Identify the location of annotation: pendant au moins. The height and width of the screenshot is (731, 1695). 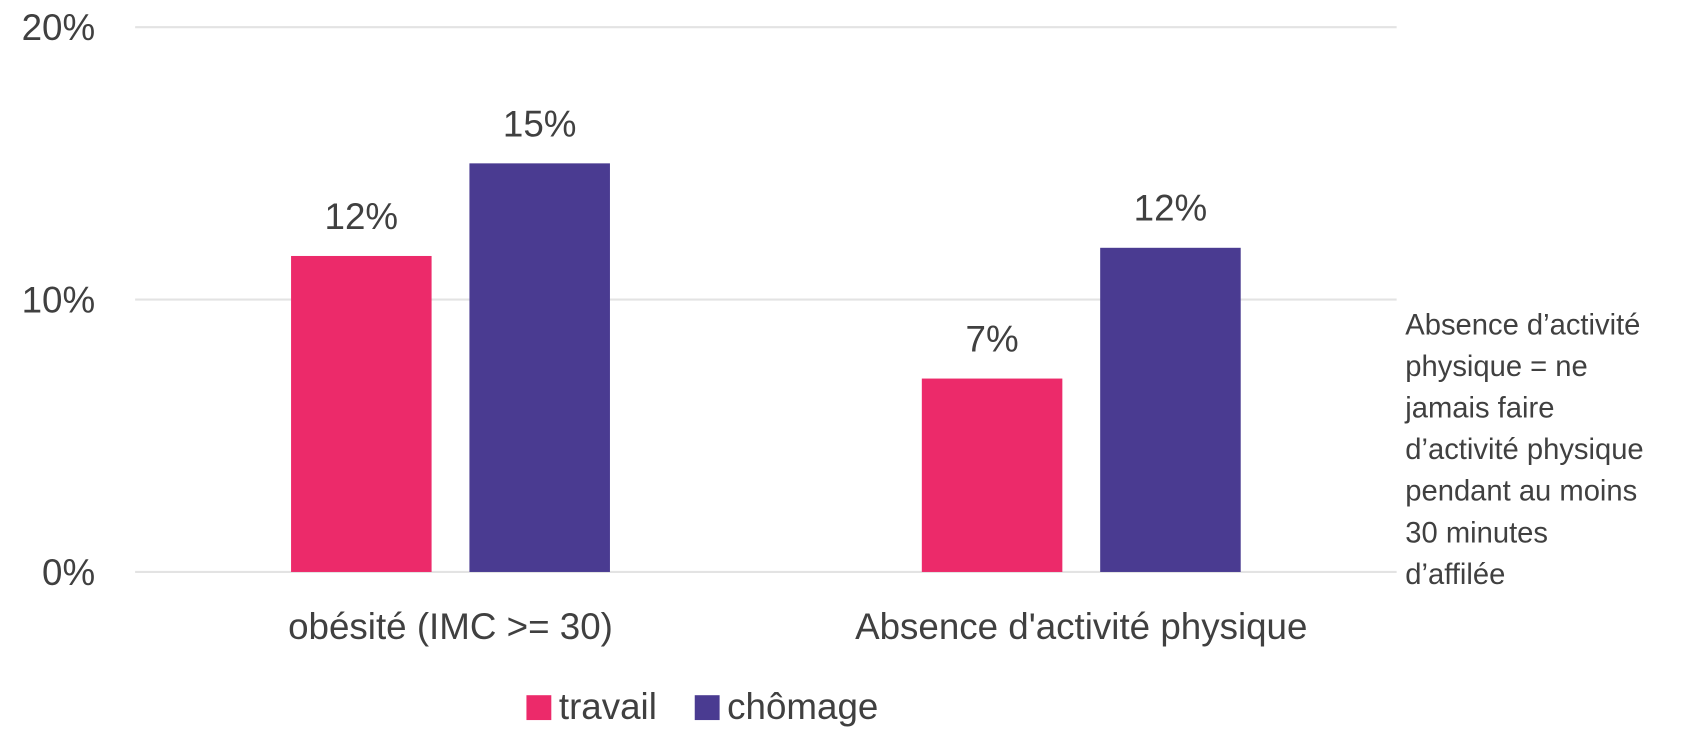
(1521, 492).